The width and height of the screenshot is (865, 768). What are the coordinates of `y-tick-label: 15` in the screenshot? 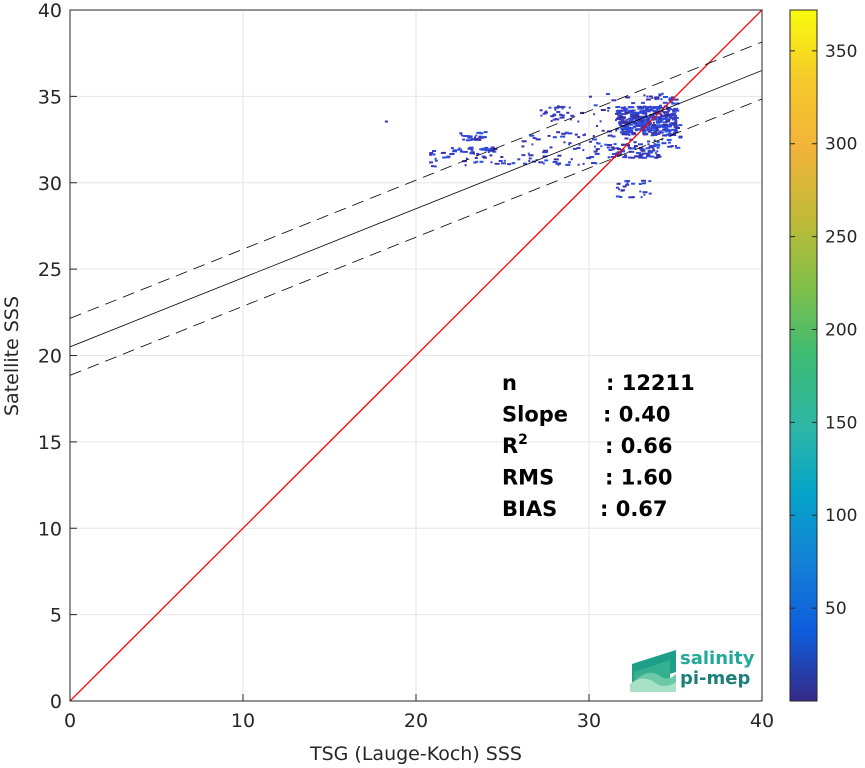 It's located at (50, 443).